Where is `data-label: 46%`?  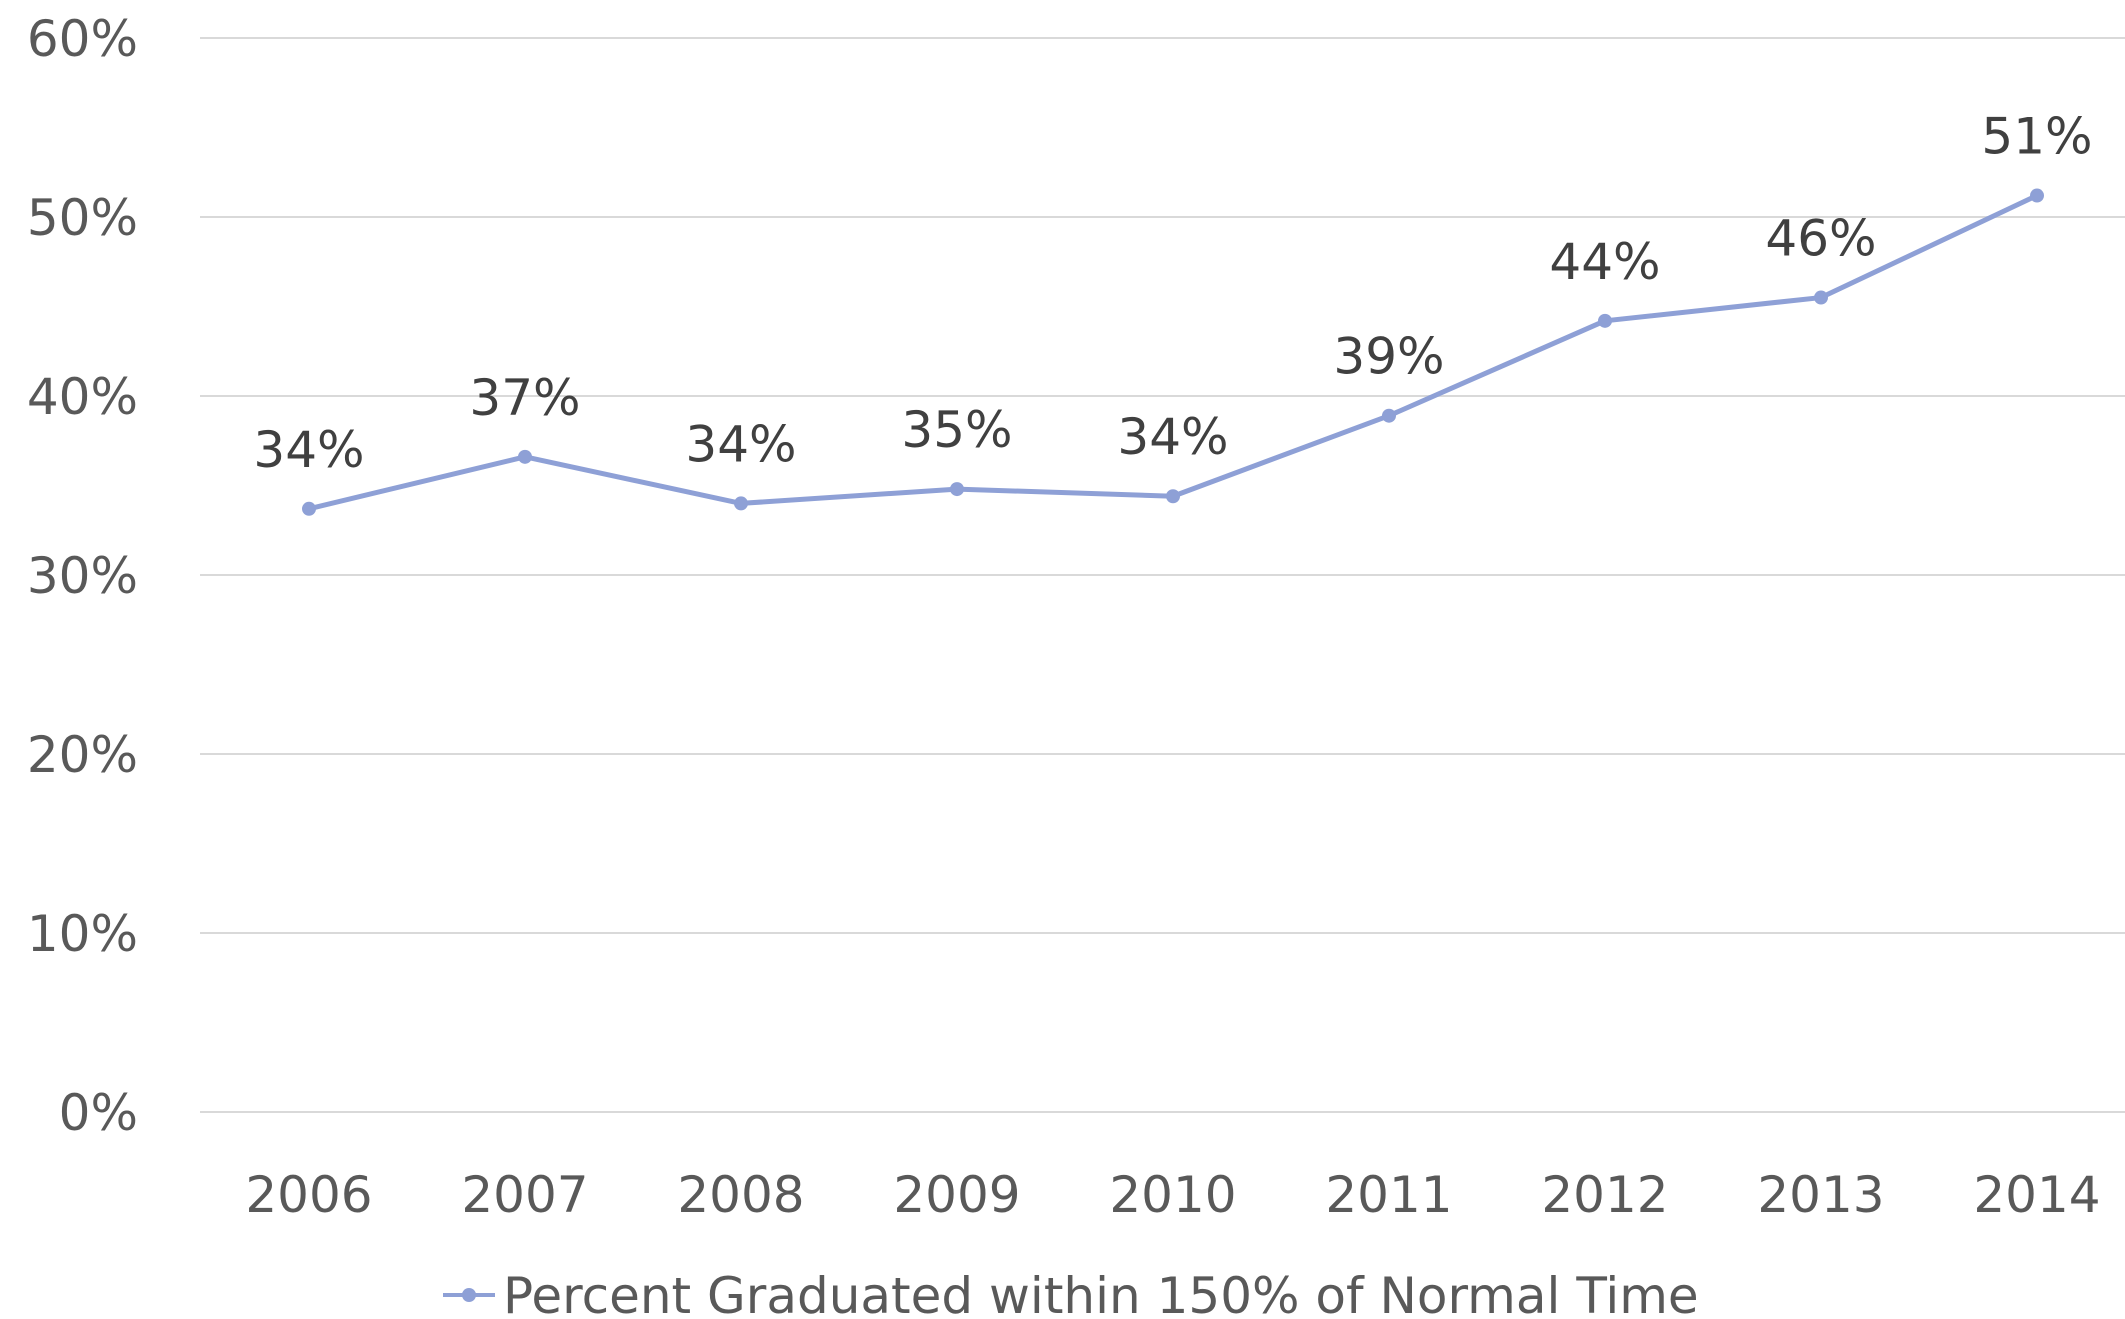 data-label: 46% is located at coordinates (1820, 239).